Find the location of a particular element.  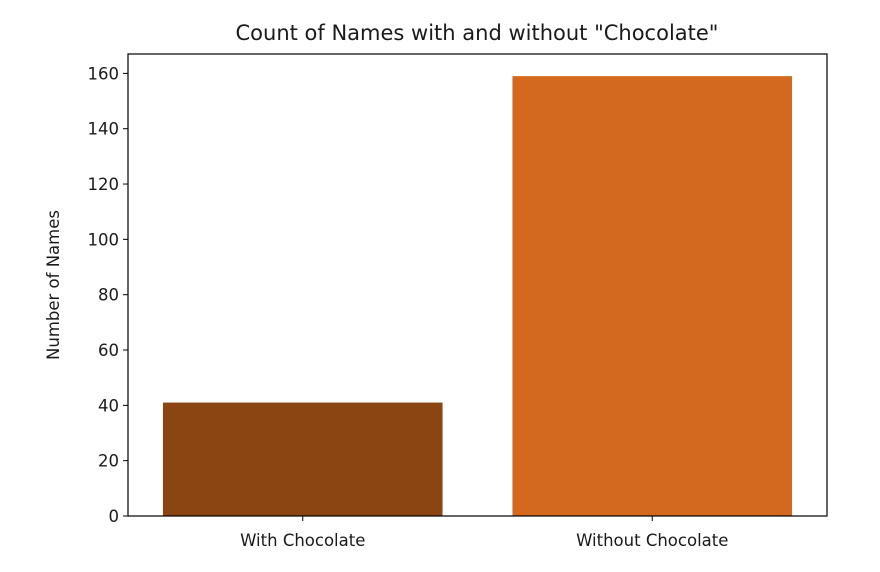

y-tick-label: 40 is located at coordinates (108, 405).